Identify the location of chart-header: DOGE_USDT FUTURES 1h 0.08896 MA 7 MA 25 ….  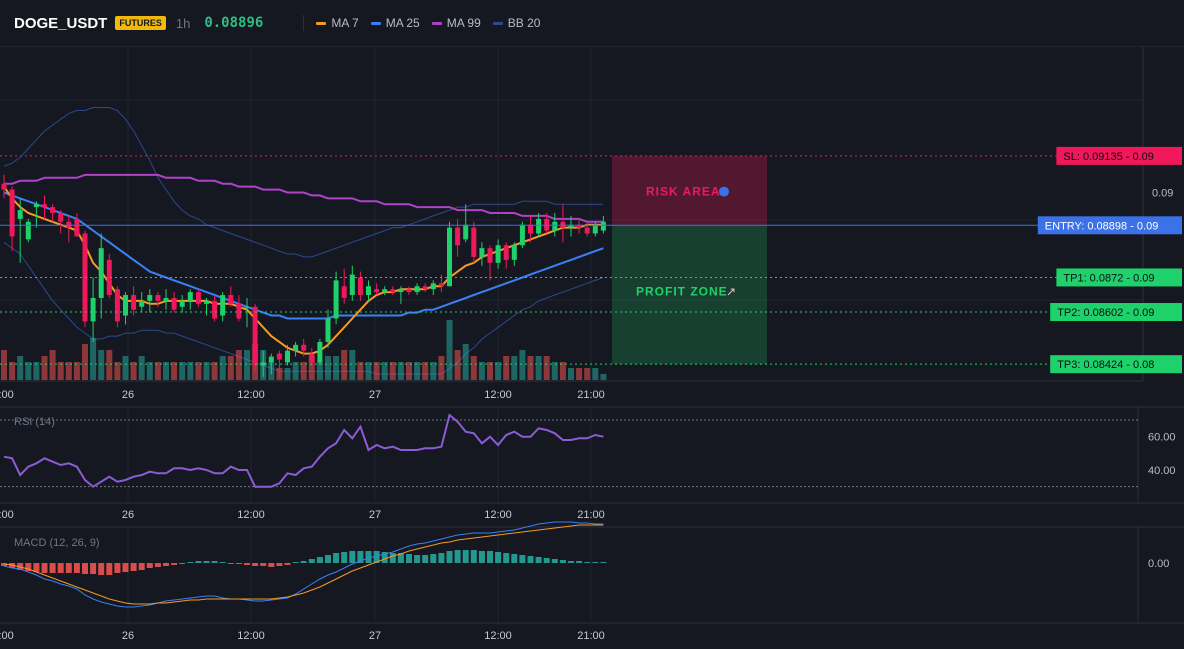
(592, 23).